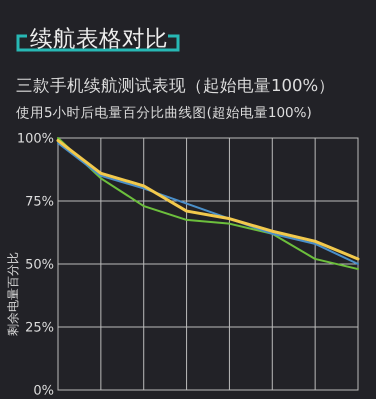 The height and width of the screenshot is (399, 376). What do you see at coordinates (35, 139) in the screenshot?
I see `y-tick-label: 100%` at bounding box center [35, 139].